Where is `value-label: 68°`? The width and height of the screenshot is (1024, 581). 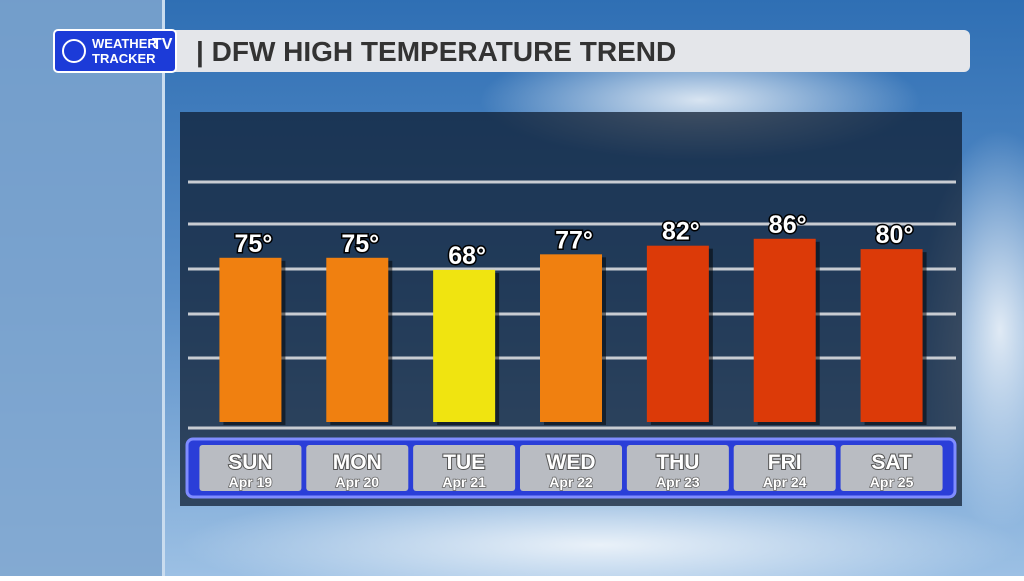
value-label: 68° is located at coordinates (467, 256).